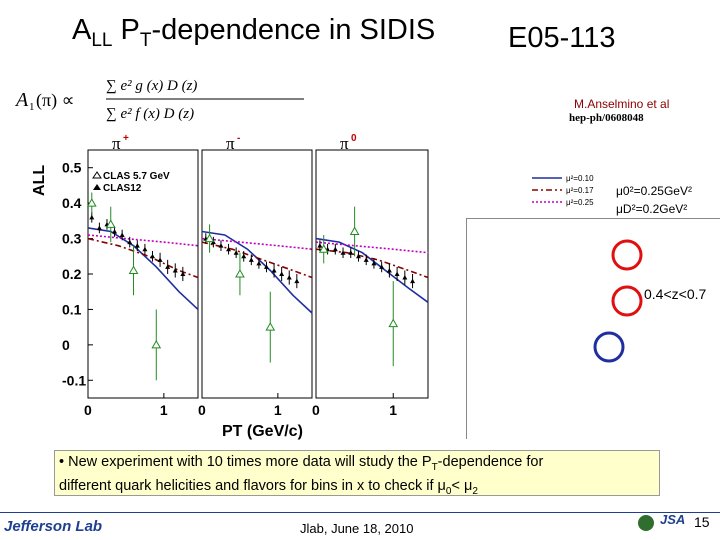 This screenshot has height=540, width=720. What do you see at coordinates (434, 467) in the screenshot?
I see `note-pt-sub: T` at bounding box center [434, 467].